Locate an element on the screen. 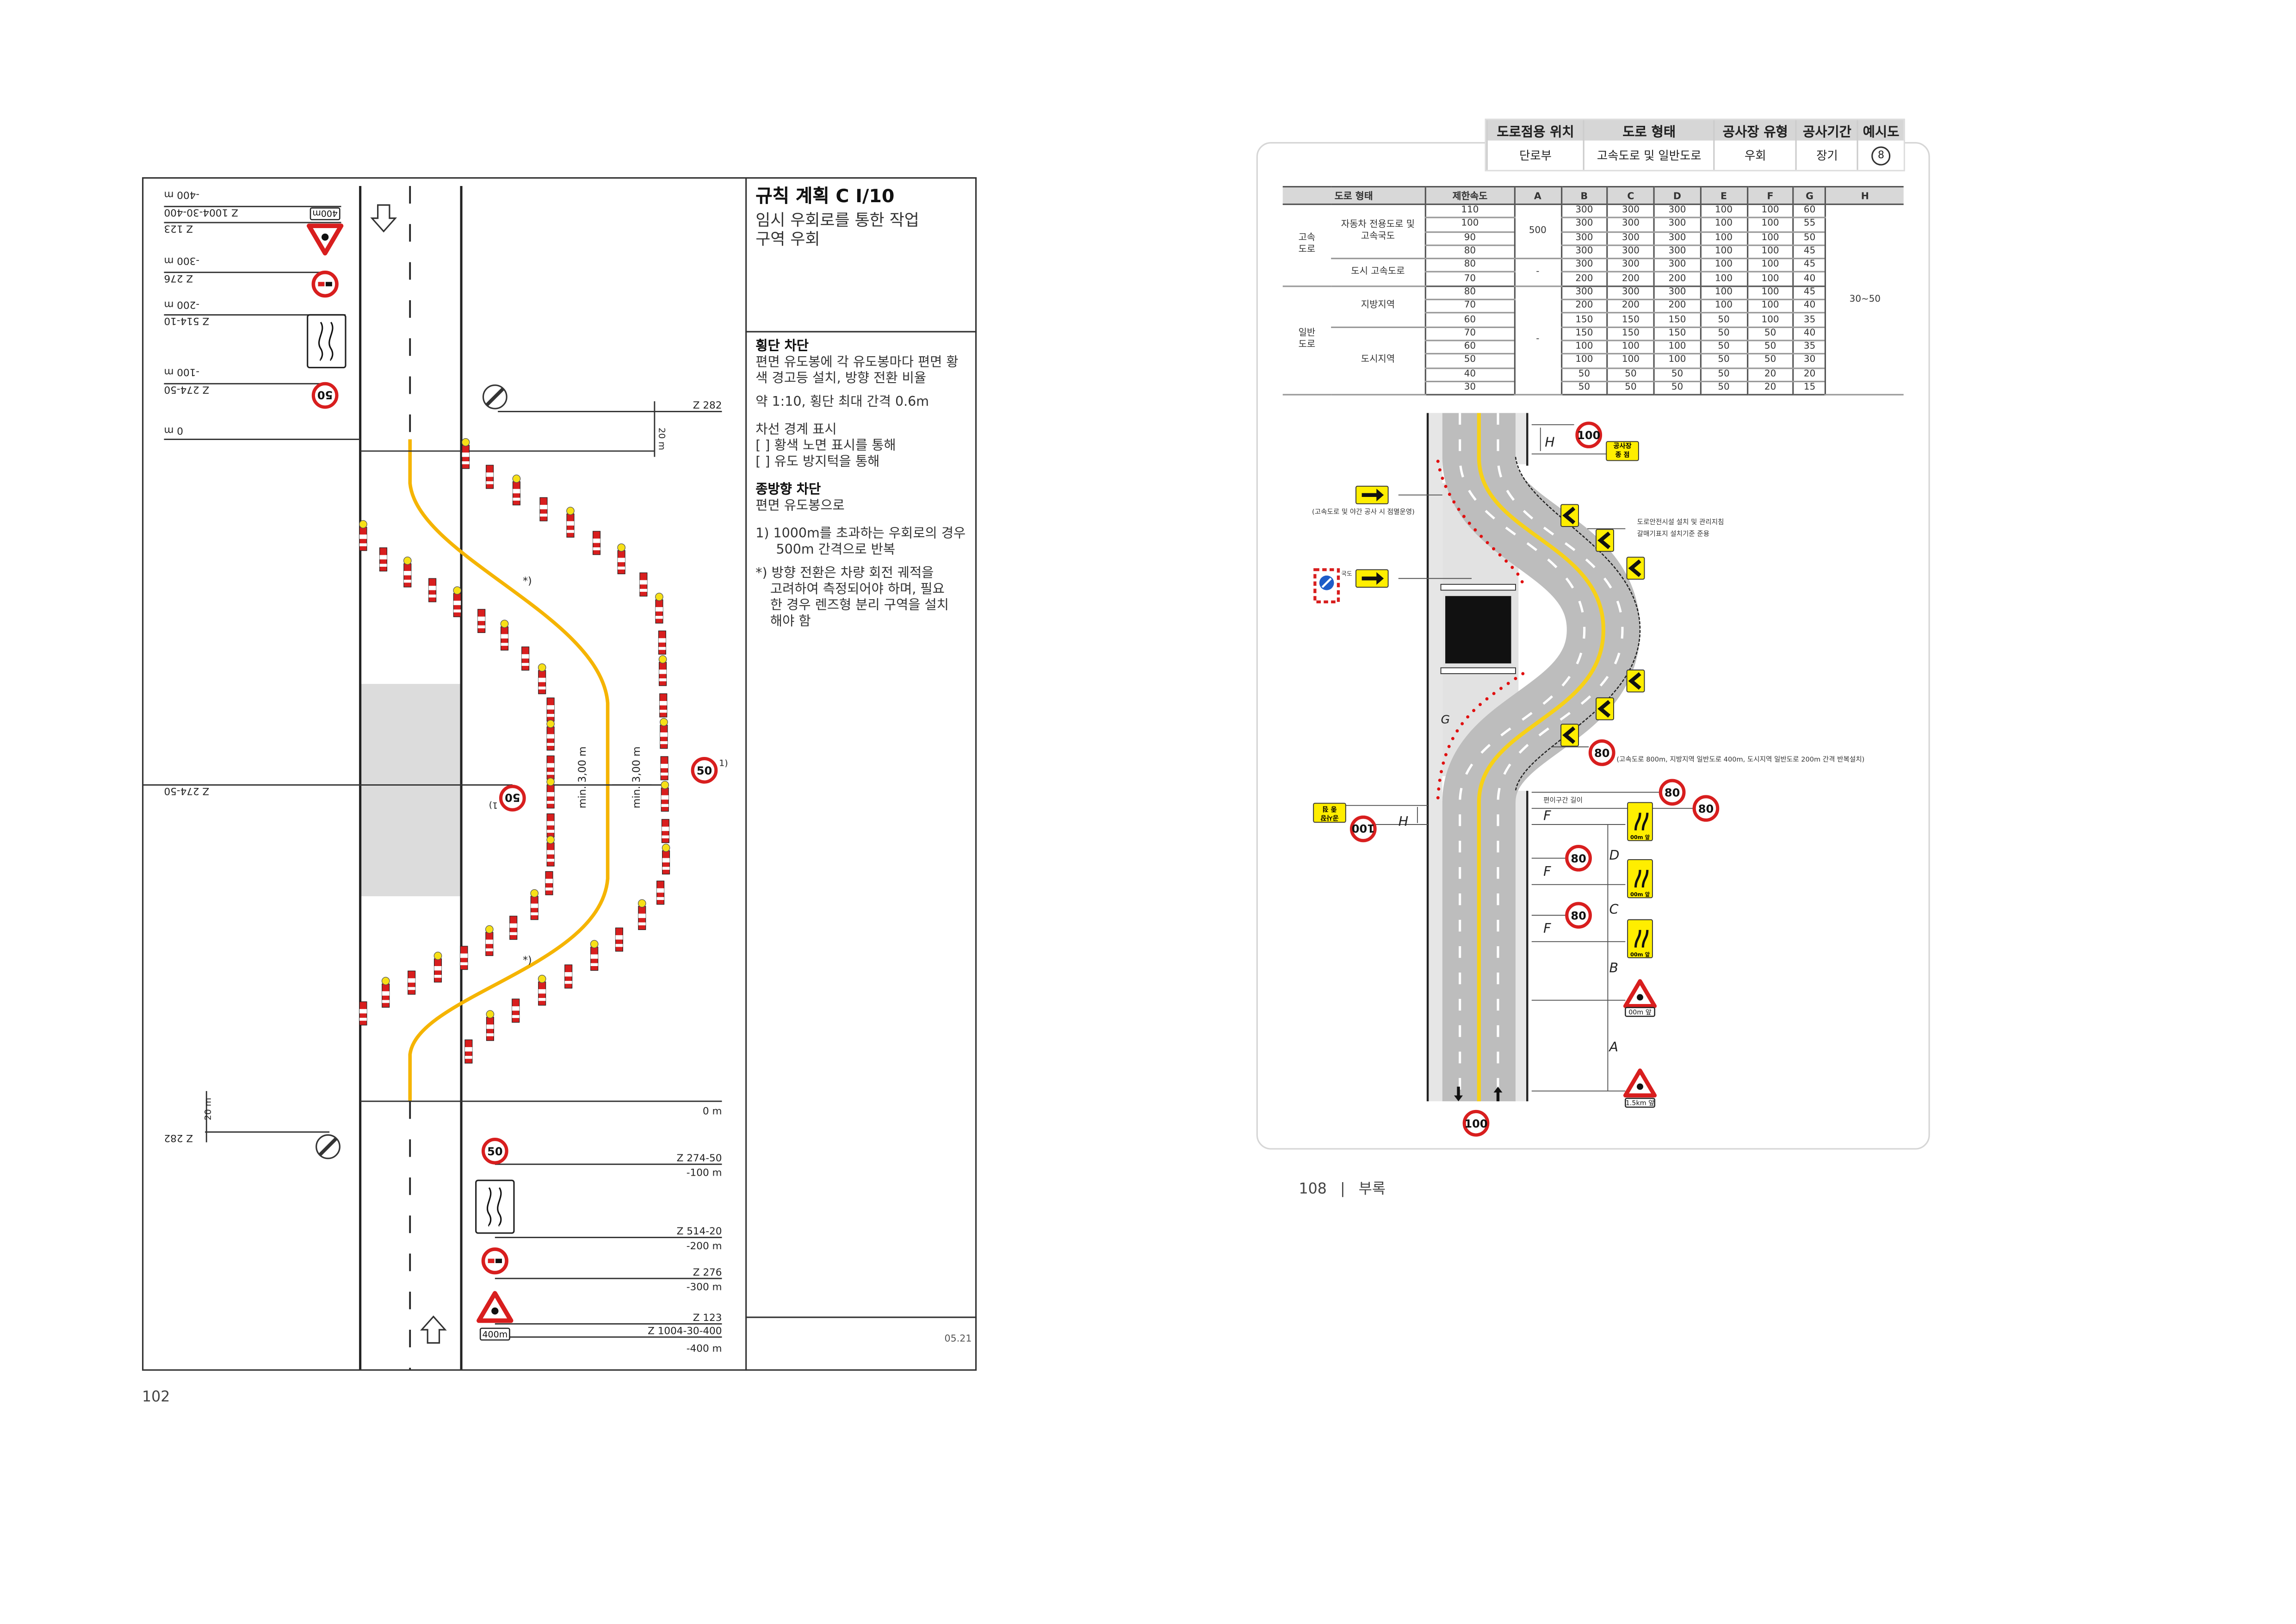 The image size is (2296, 1624). lane-shift-sign is located at coordinates (495, 1206).